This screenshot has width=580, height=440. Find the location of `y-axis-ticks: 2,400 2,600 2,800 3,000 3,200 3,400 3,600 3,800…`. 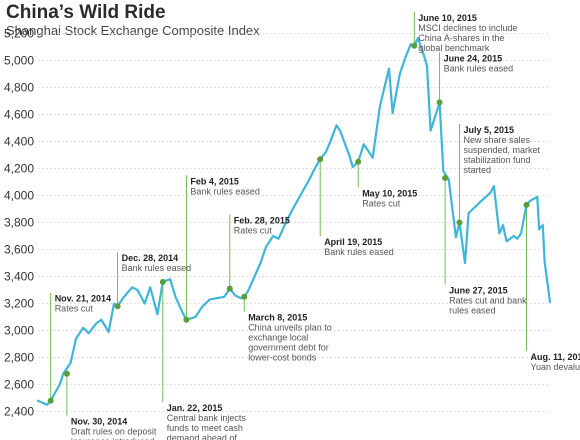

y-axis-ticks: 2,400 2,600 2,800 3,000 3,200 3,400 3,600 3,800… is located at coordinates (19, 223).